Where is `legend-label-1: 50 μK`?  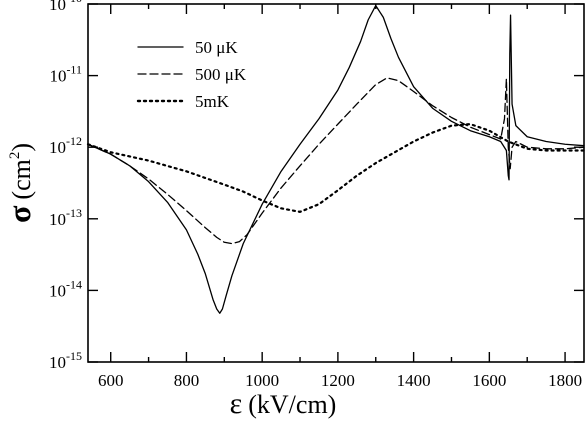 legend-label-1: 50 μK is located at coordinates (216, 47).